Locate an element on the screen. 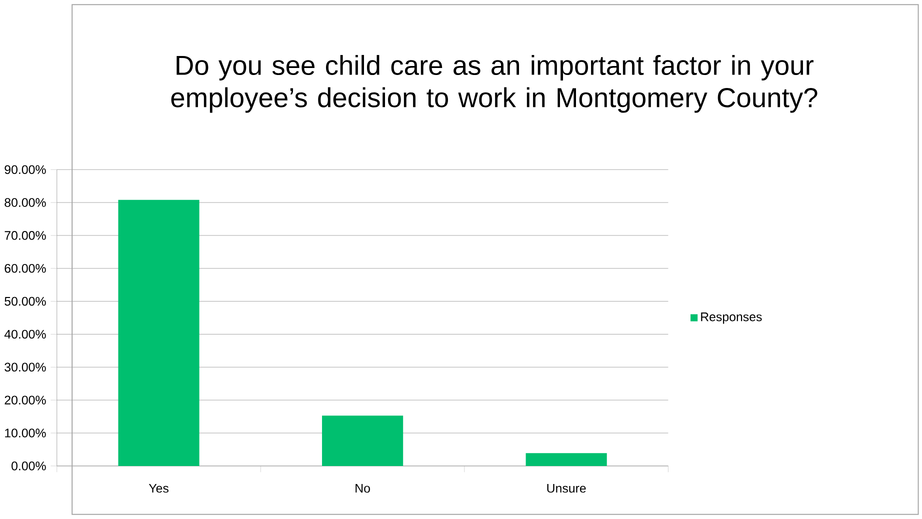 This screenshot has width=922, height=519. legend-label: Responses is located at coordinates (731, 318).